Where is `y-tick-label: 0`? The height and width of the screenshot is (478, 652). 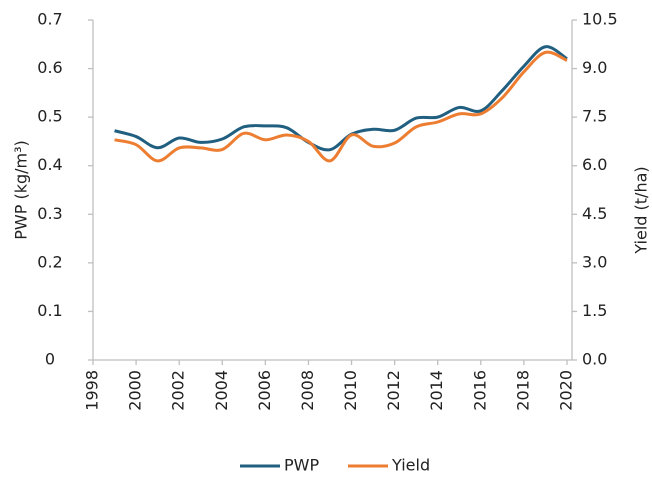
y-tick-label: 0 is located at coordinates (50, 359).